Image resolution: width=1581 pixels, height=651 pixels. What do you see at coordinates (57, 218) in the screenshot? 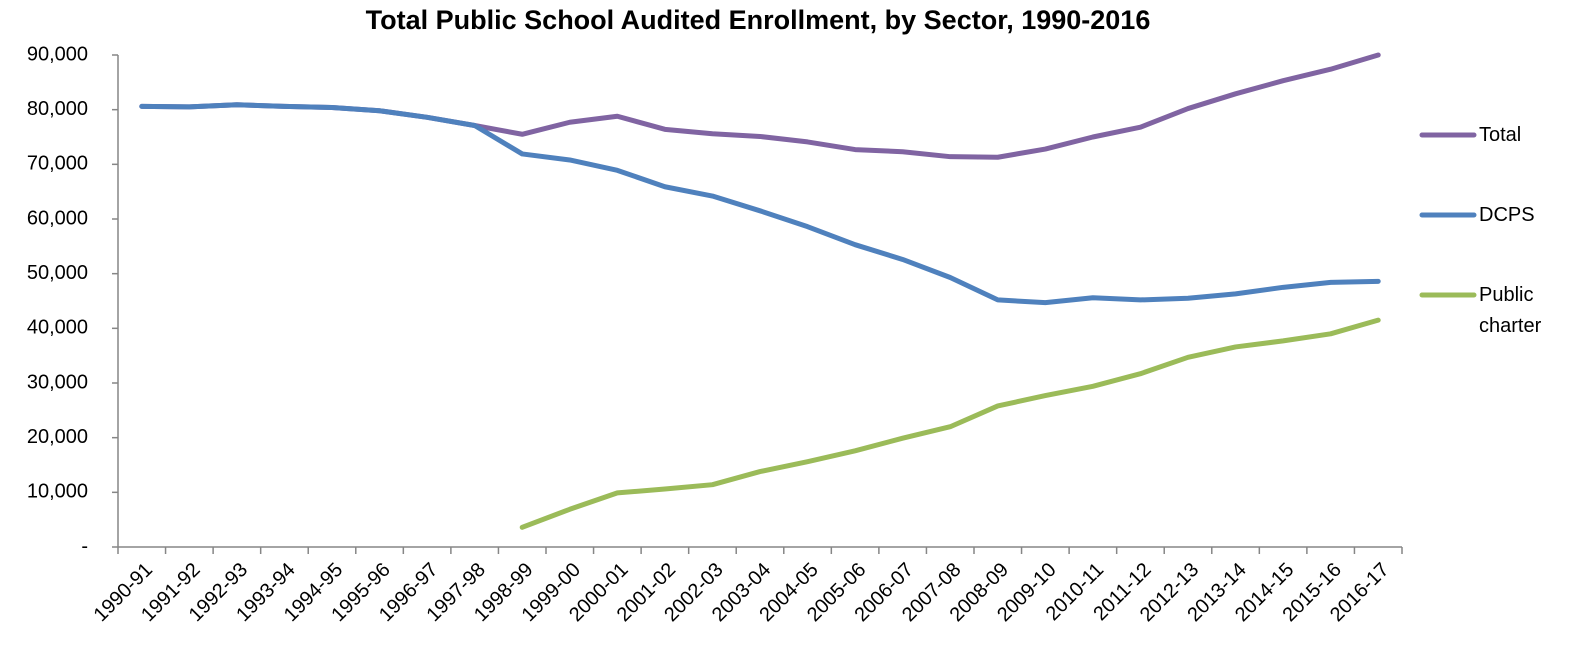
I see `y-tick-label: 60,000` at bounding box center [57, 218].